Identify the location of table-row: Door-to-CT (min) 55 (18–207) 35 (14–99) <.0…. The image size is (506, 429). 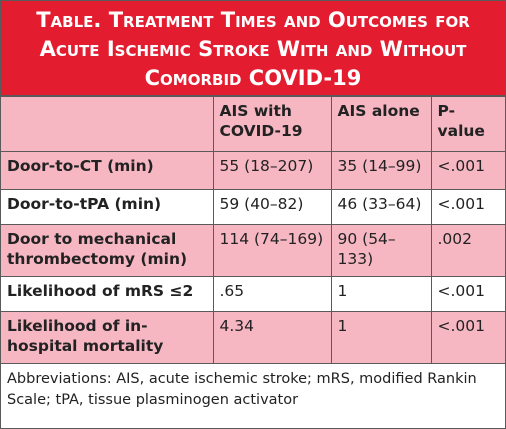
(253, 170).